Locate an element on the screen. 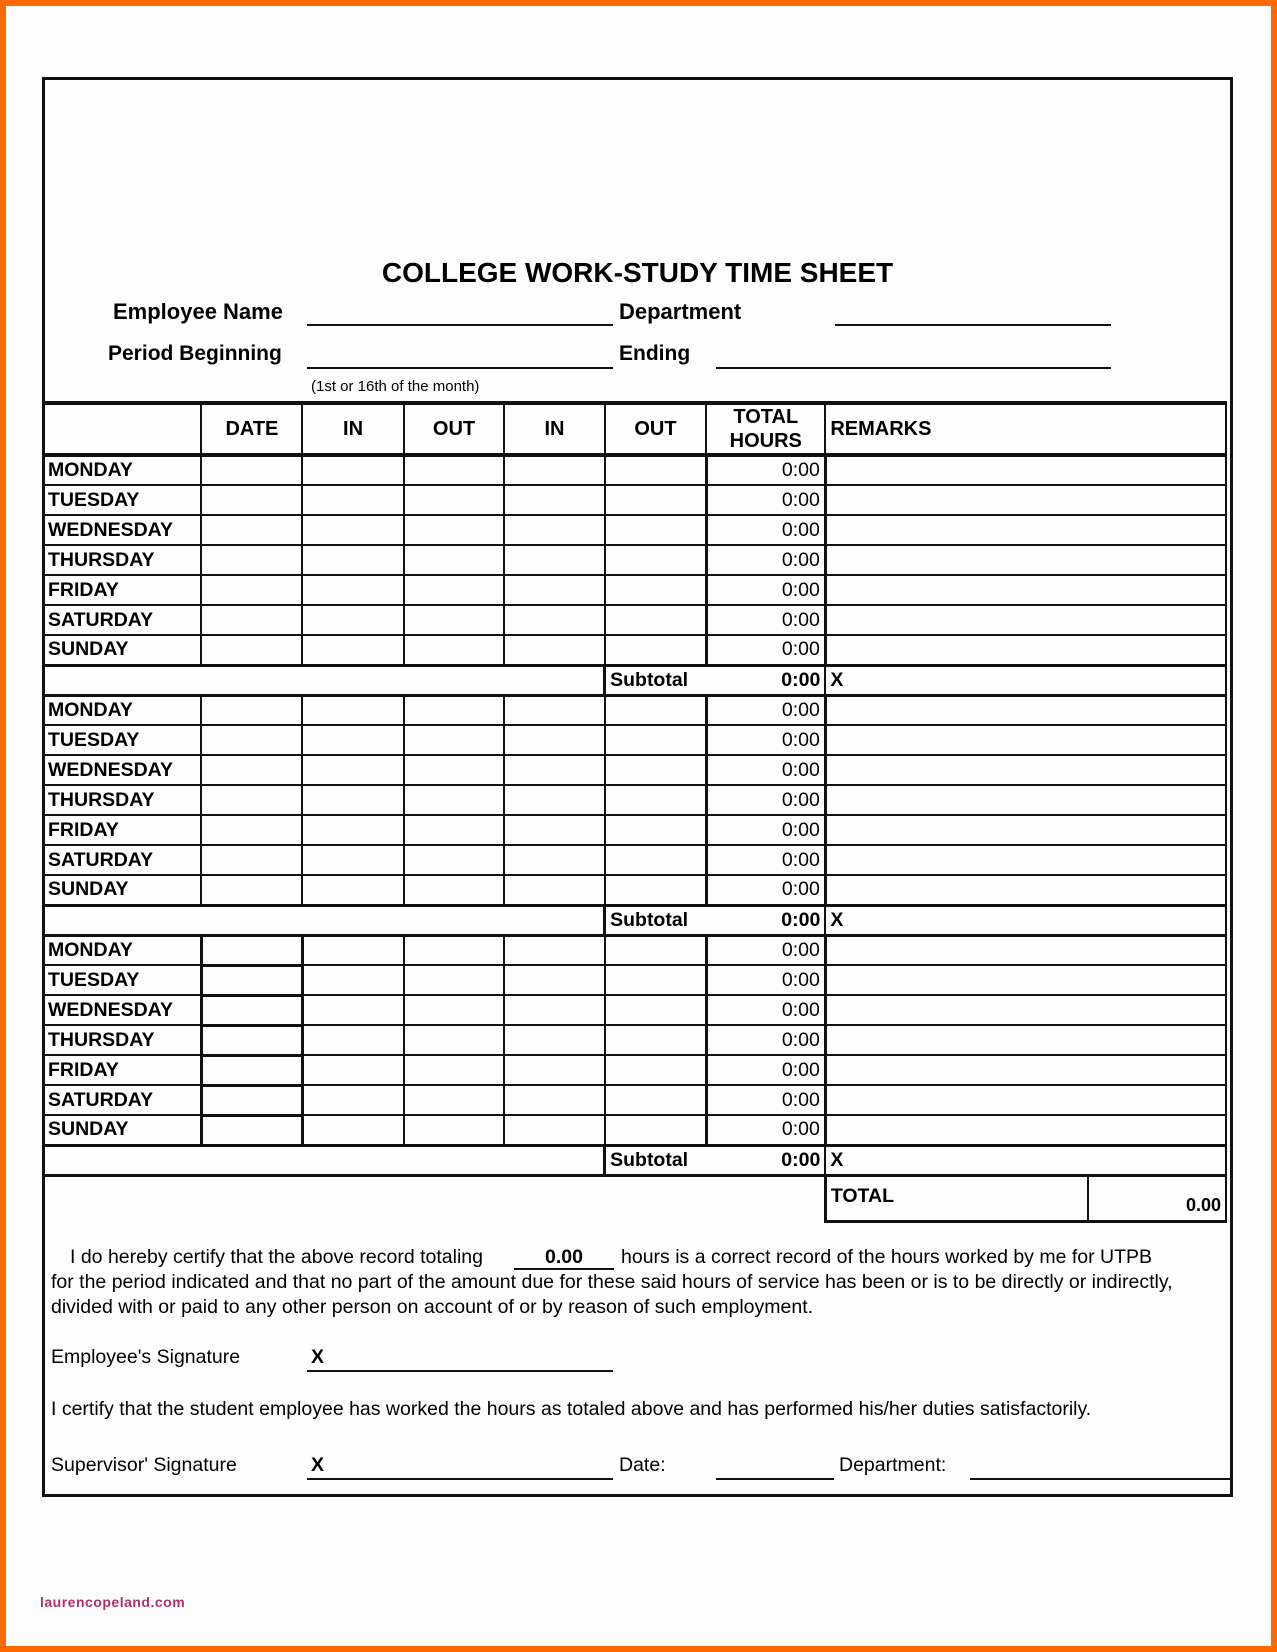 The width and height of the screenshot is (1277, 1652). supervisor-signature-field is located at coordinates (460, 1479).